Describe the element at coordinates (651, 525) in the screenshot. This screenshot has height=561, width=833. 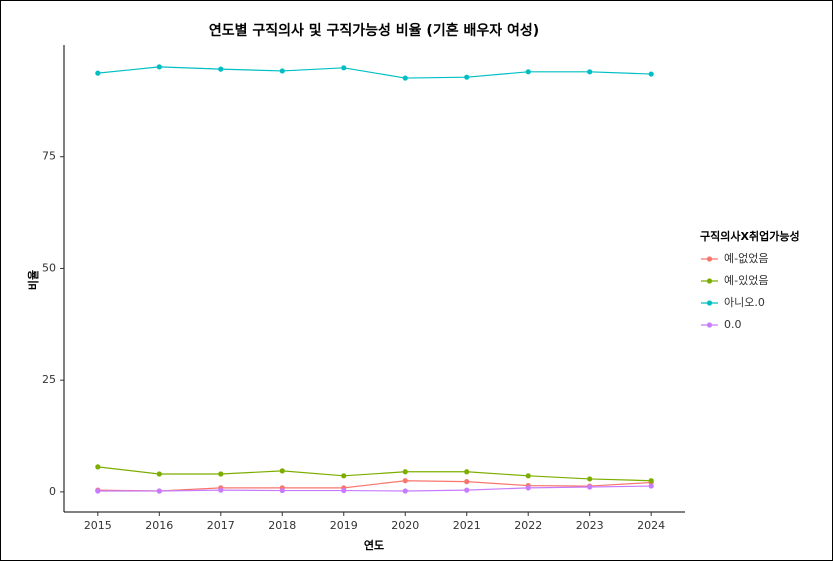
I see `x-tick-label: 2024` at that location.